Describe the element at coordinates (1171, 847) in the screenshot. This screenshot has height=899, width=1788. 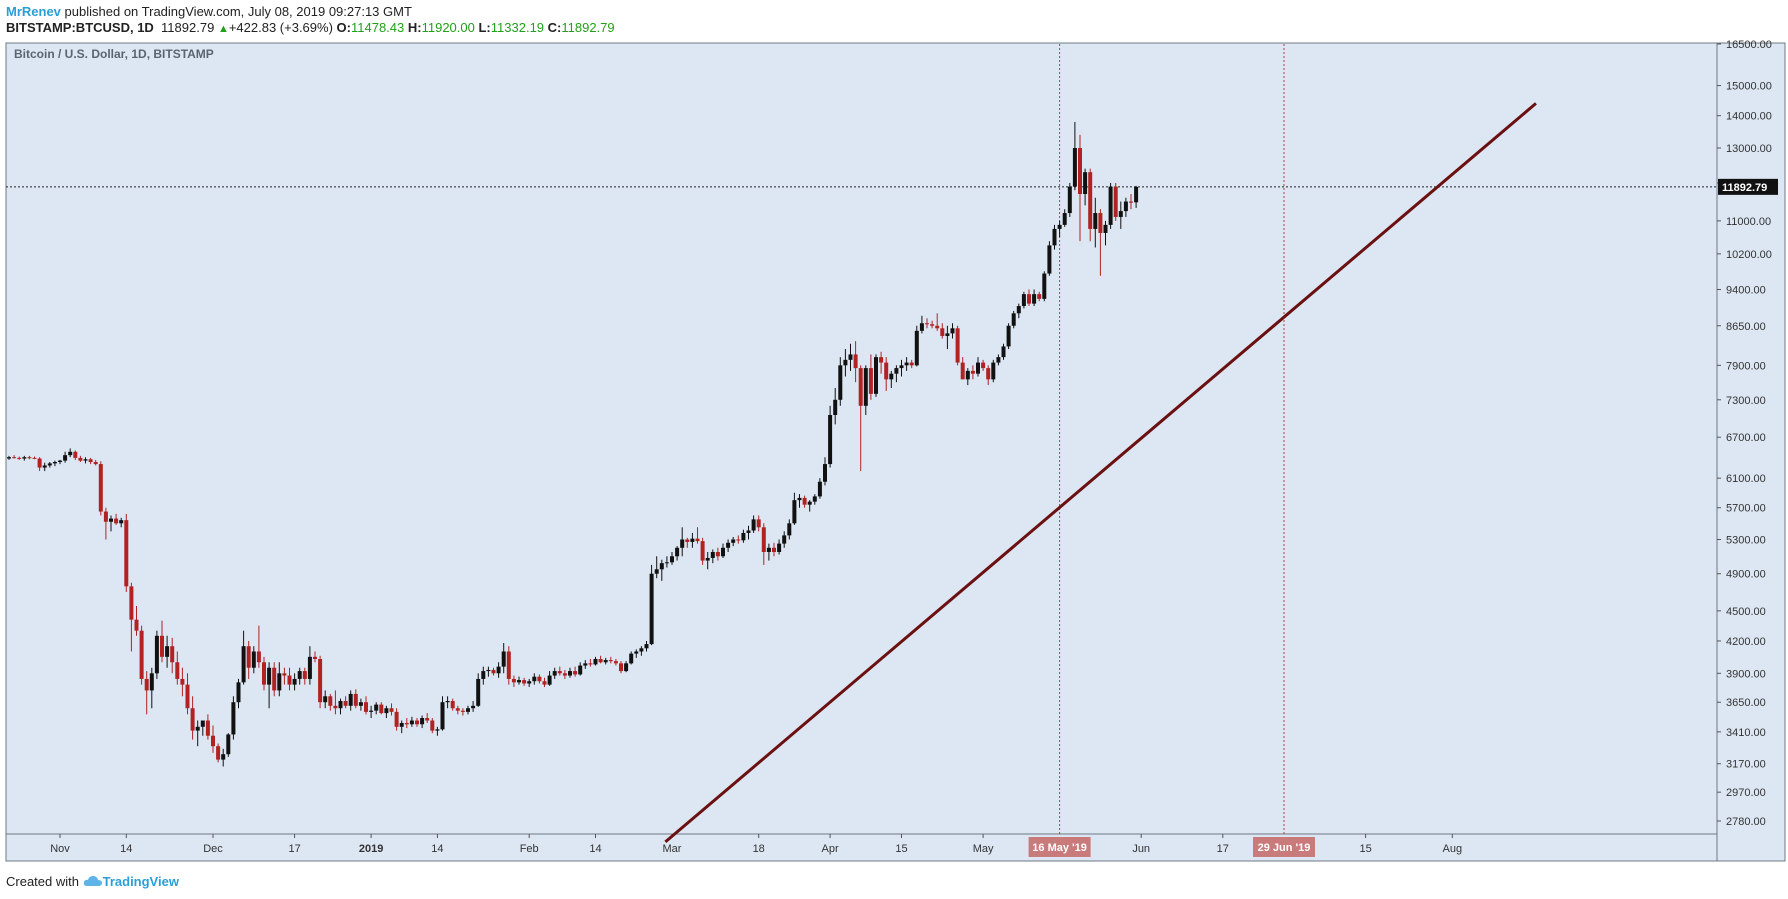
I see `date-markers: 16 May '19 29 Jun '19` at that location.